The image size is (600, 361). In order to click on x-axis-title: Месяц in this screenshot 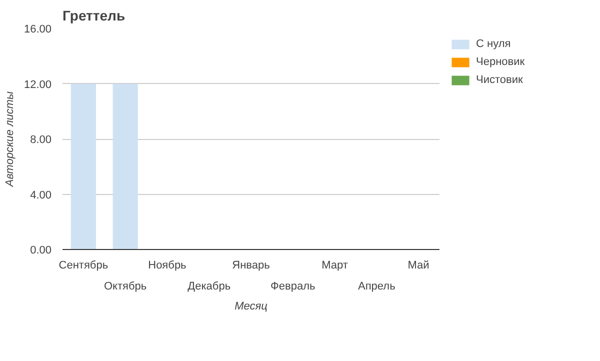, I will do `click(251, 306)`.